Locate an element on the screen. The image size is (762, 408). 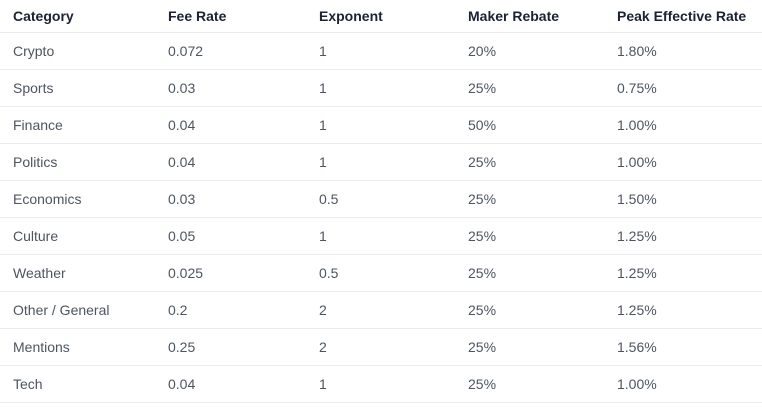
cell-category: Crypto is located at coordinates (77, 51).